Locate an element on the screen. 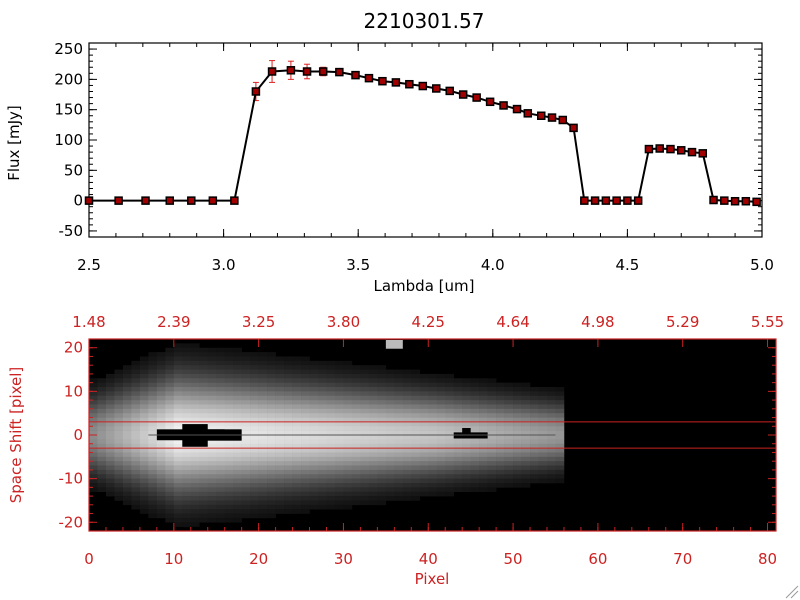 This screenshot has height=600, width=800. wavelength-tick-label: 2.39 is located at coordinates (173, 322).